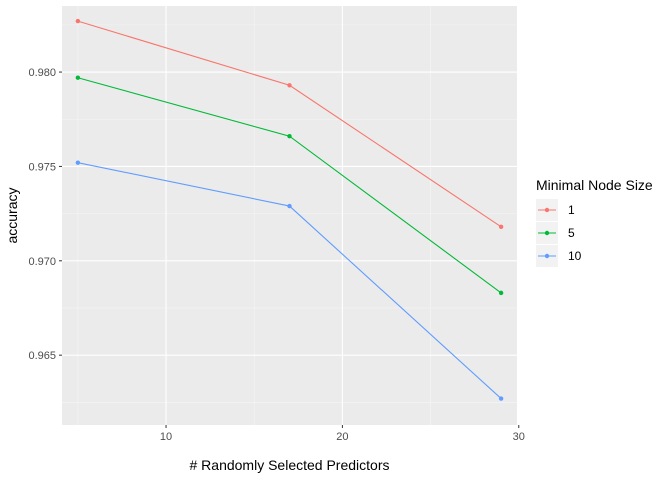 The image size is (672, 480). Describe the element at coordinates (519, 437) in the screenshot. I see `x-tick-label: 30` at that location.